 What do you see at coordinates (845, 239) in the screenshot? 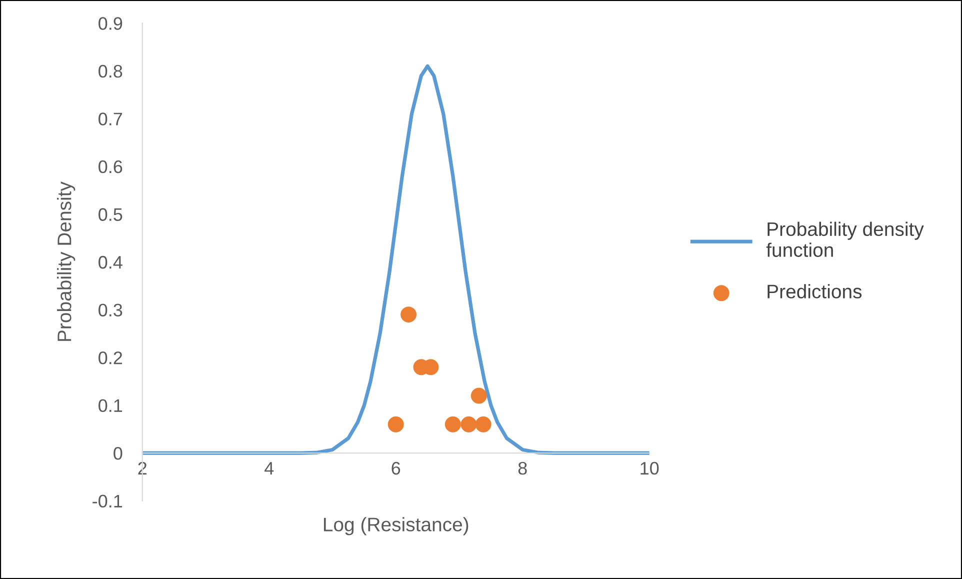
I see `legend-label: Probability density function` at bounding box center [845, 239].